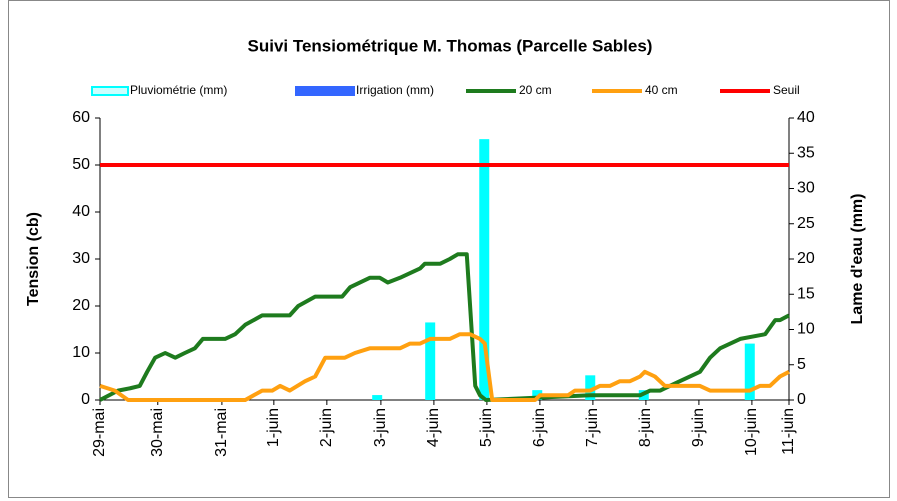  What do you see at coordinates (535, 90) in the screenshot?
I see `legend-label: 20 cm` at bounding box center [535, 90].